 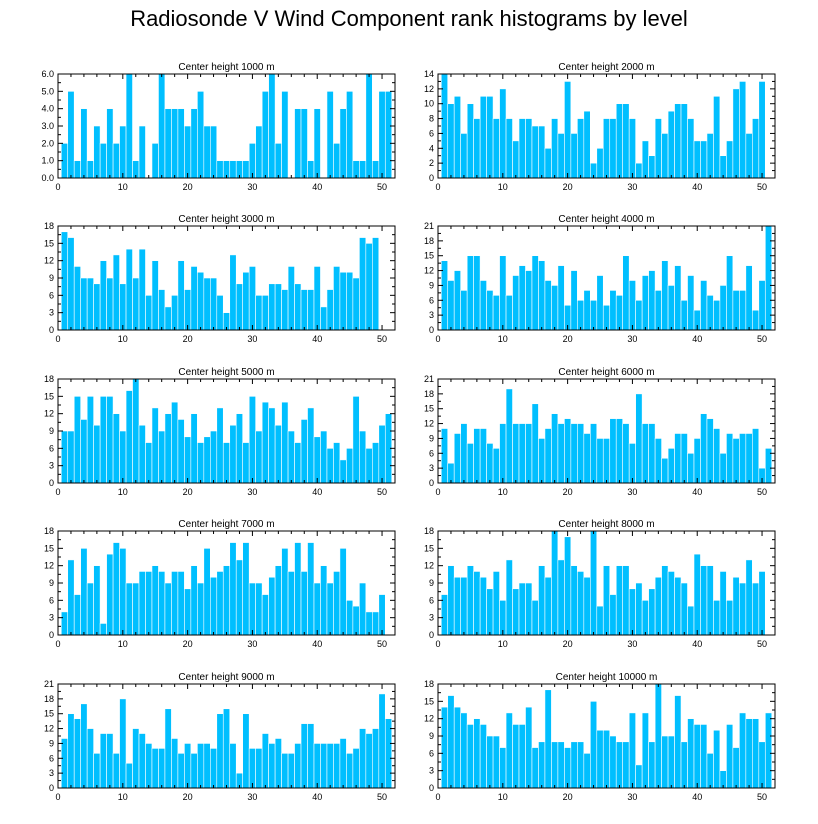 I want to click on x-tick-label: 30, so click(x=632, y=644).